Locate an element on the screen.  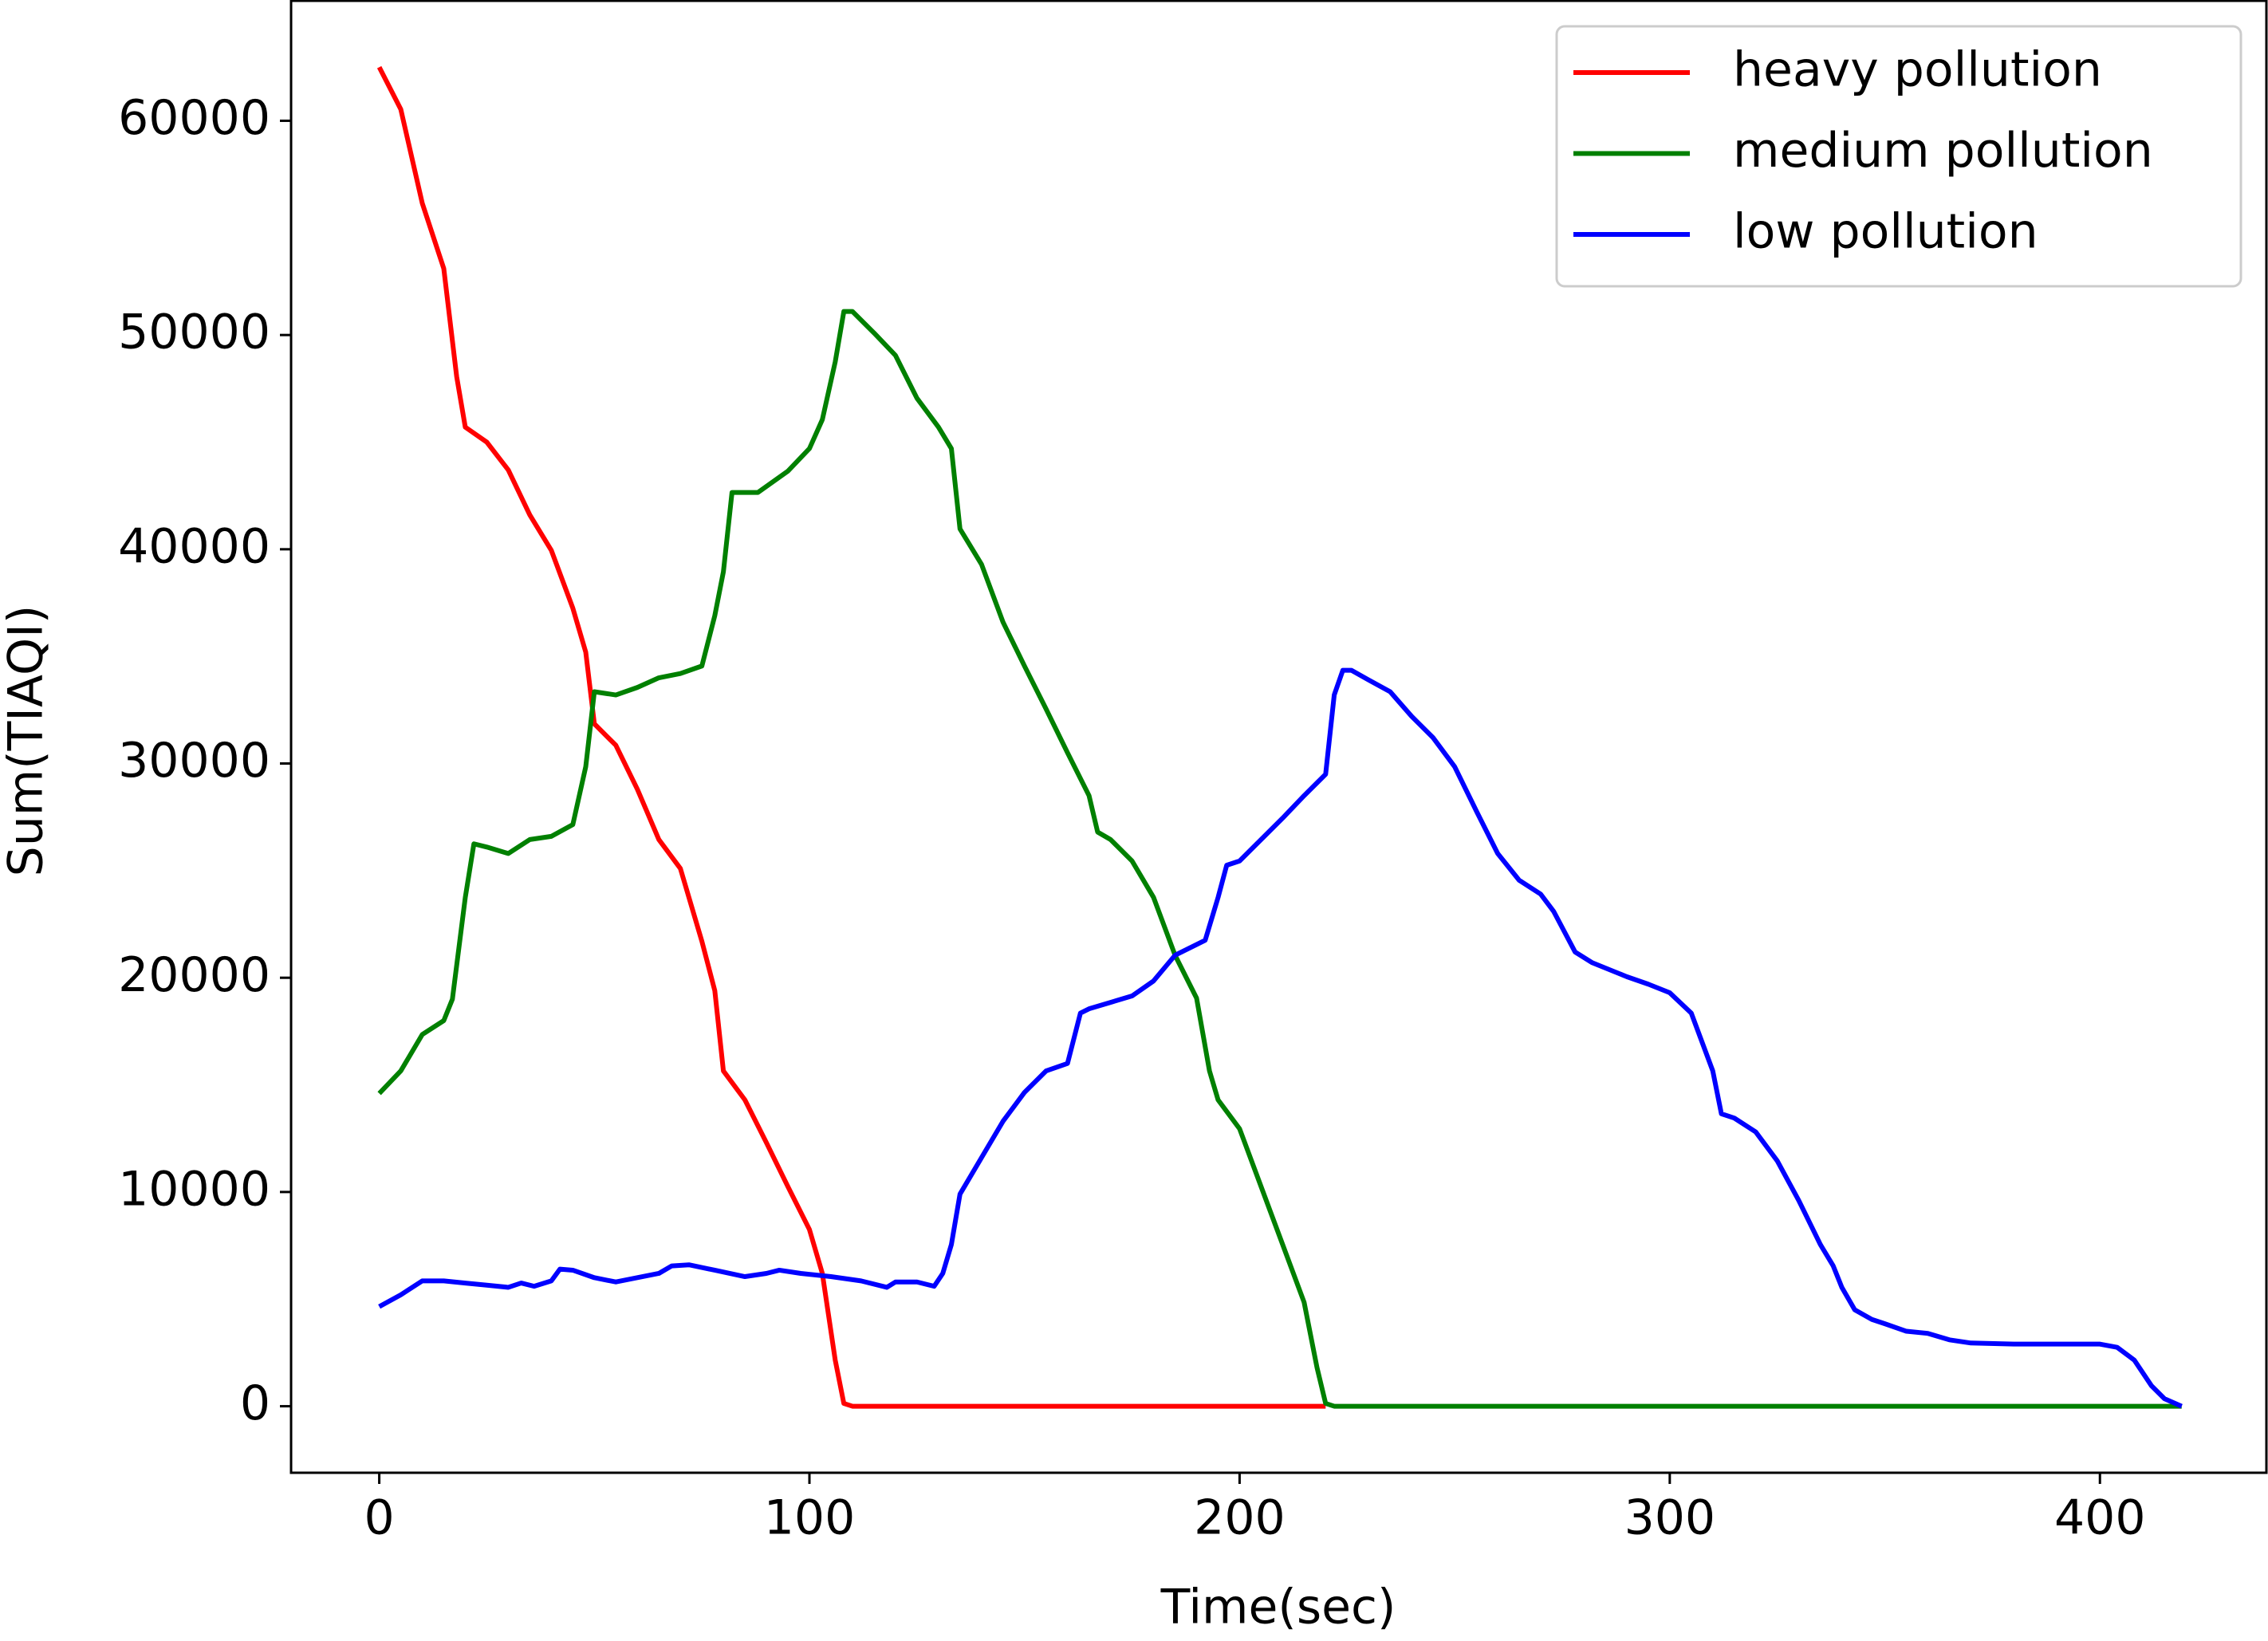
y-tick-label: 20000 is located at coordinates (194, 975).